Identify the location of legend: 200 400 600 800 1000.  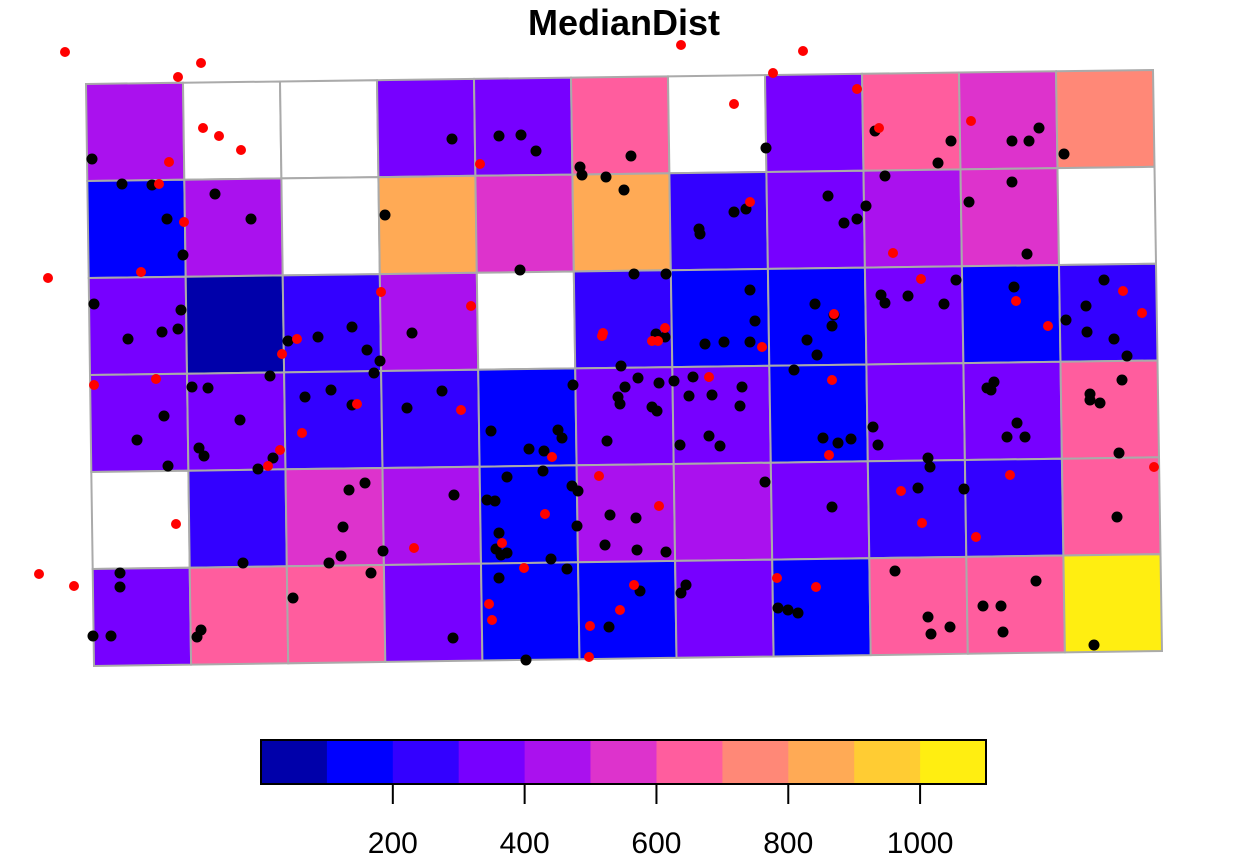
(623, 799).